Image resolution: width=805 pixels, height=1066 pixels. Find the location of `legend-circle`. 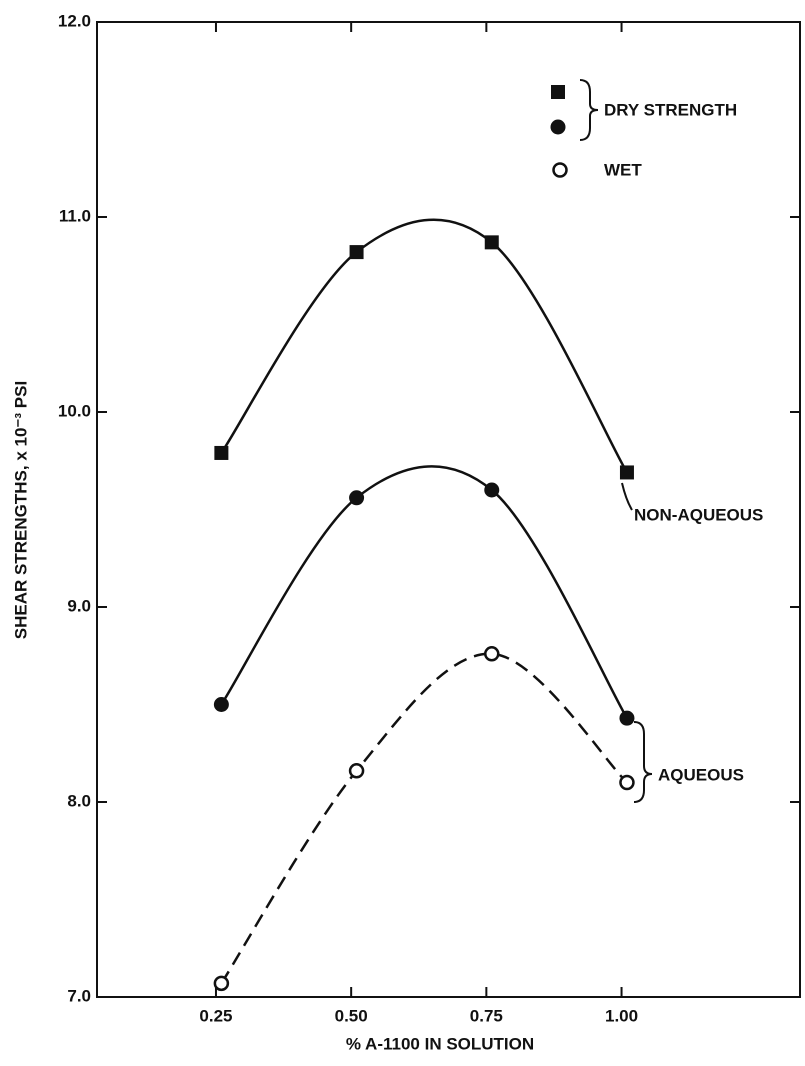

legend-circle is located at coordinates (558, 127).